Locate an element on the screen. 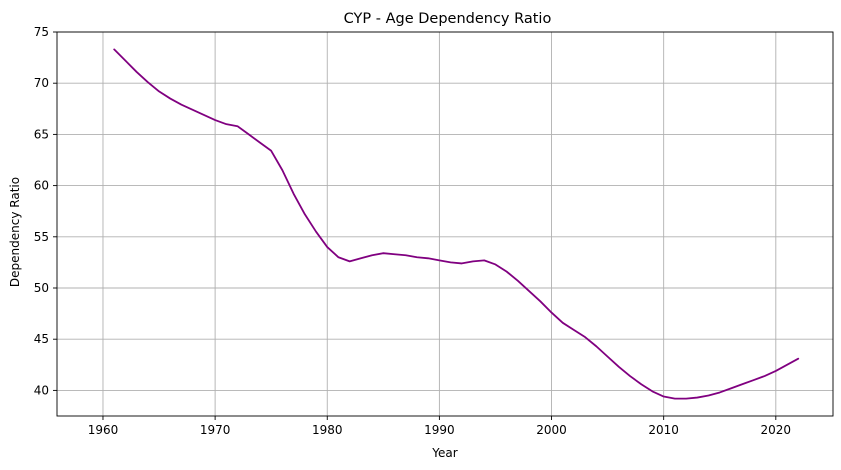  y-axis-ticks: 40 45 50 55 60 65 70 75 is located at coordinates (45, 211).